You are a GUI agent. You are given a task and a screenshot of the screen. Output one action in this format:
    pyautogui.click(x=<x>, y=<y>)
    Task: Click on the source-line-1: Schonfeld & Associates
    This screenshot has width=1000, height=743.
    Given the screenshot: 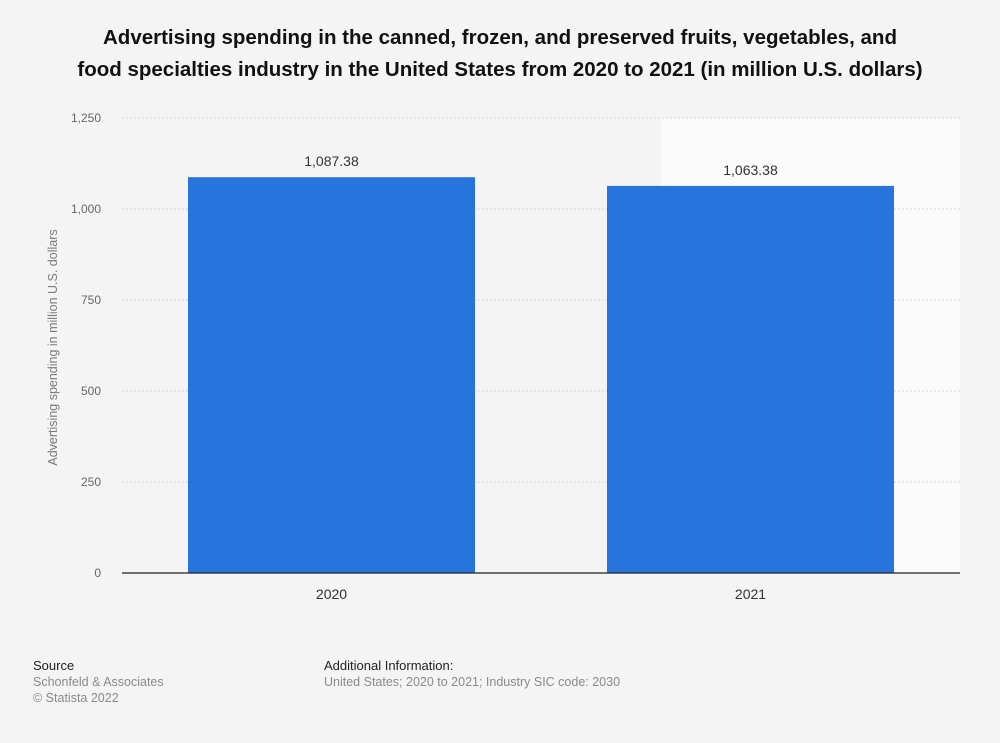 What is the action you would take?
    pyautogui.click(x=98, y=682)
    